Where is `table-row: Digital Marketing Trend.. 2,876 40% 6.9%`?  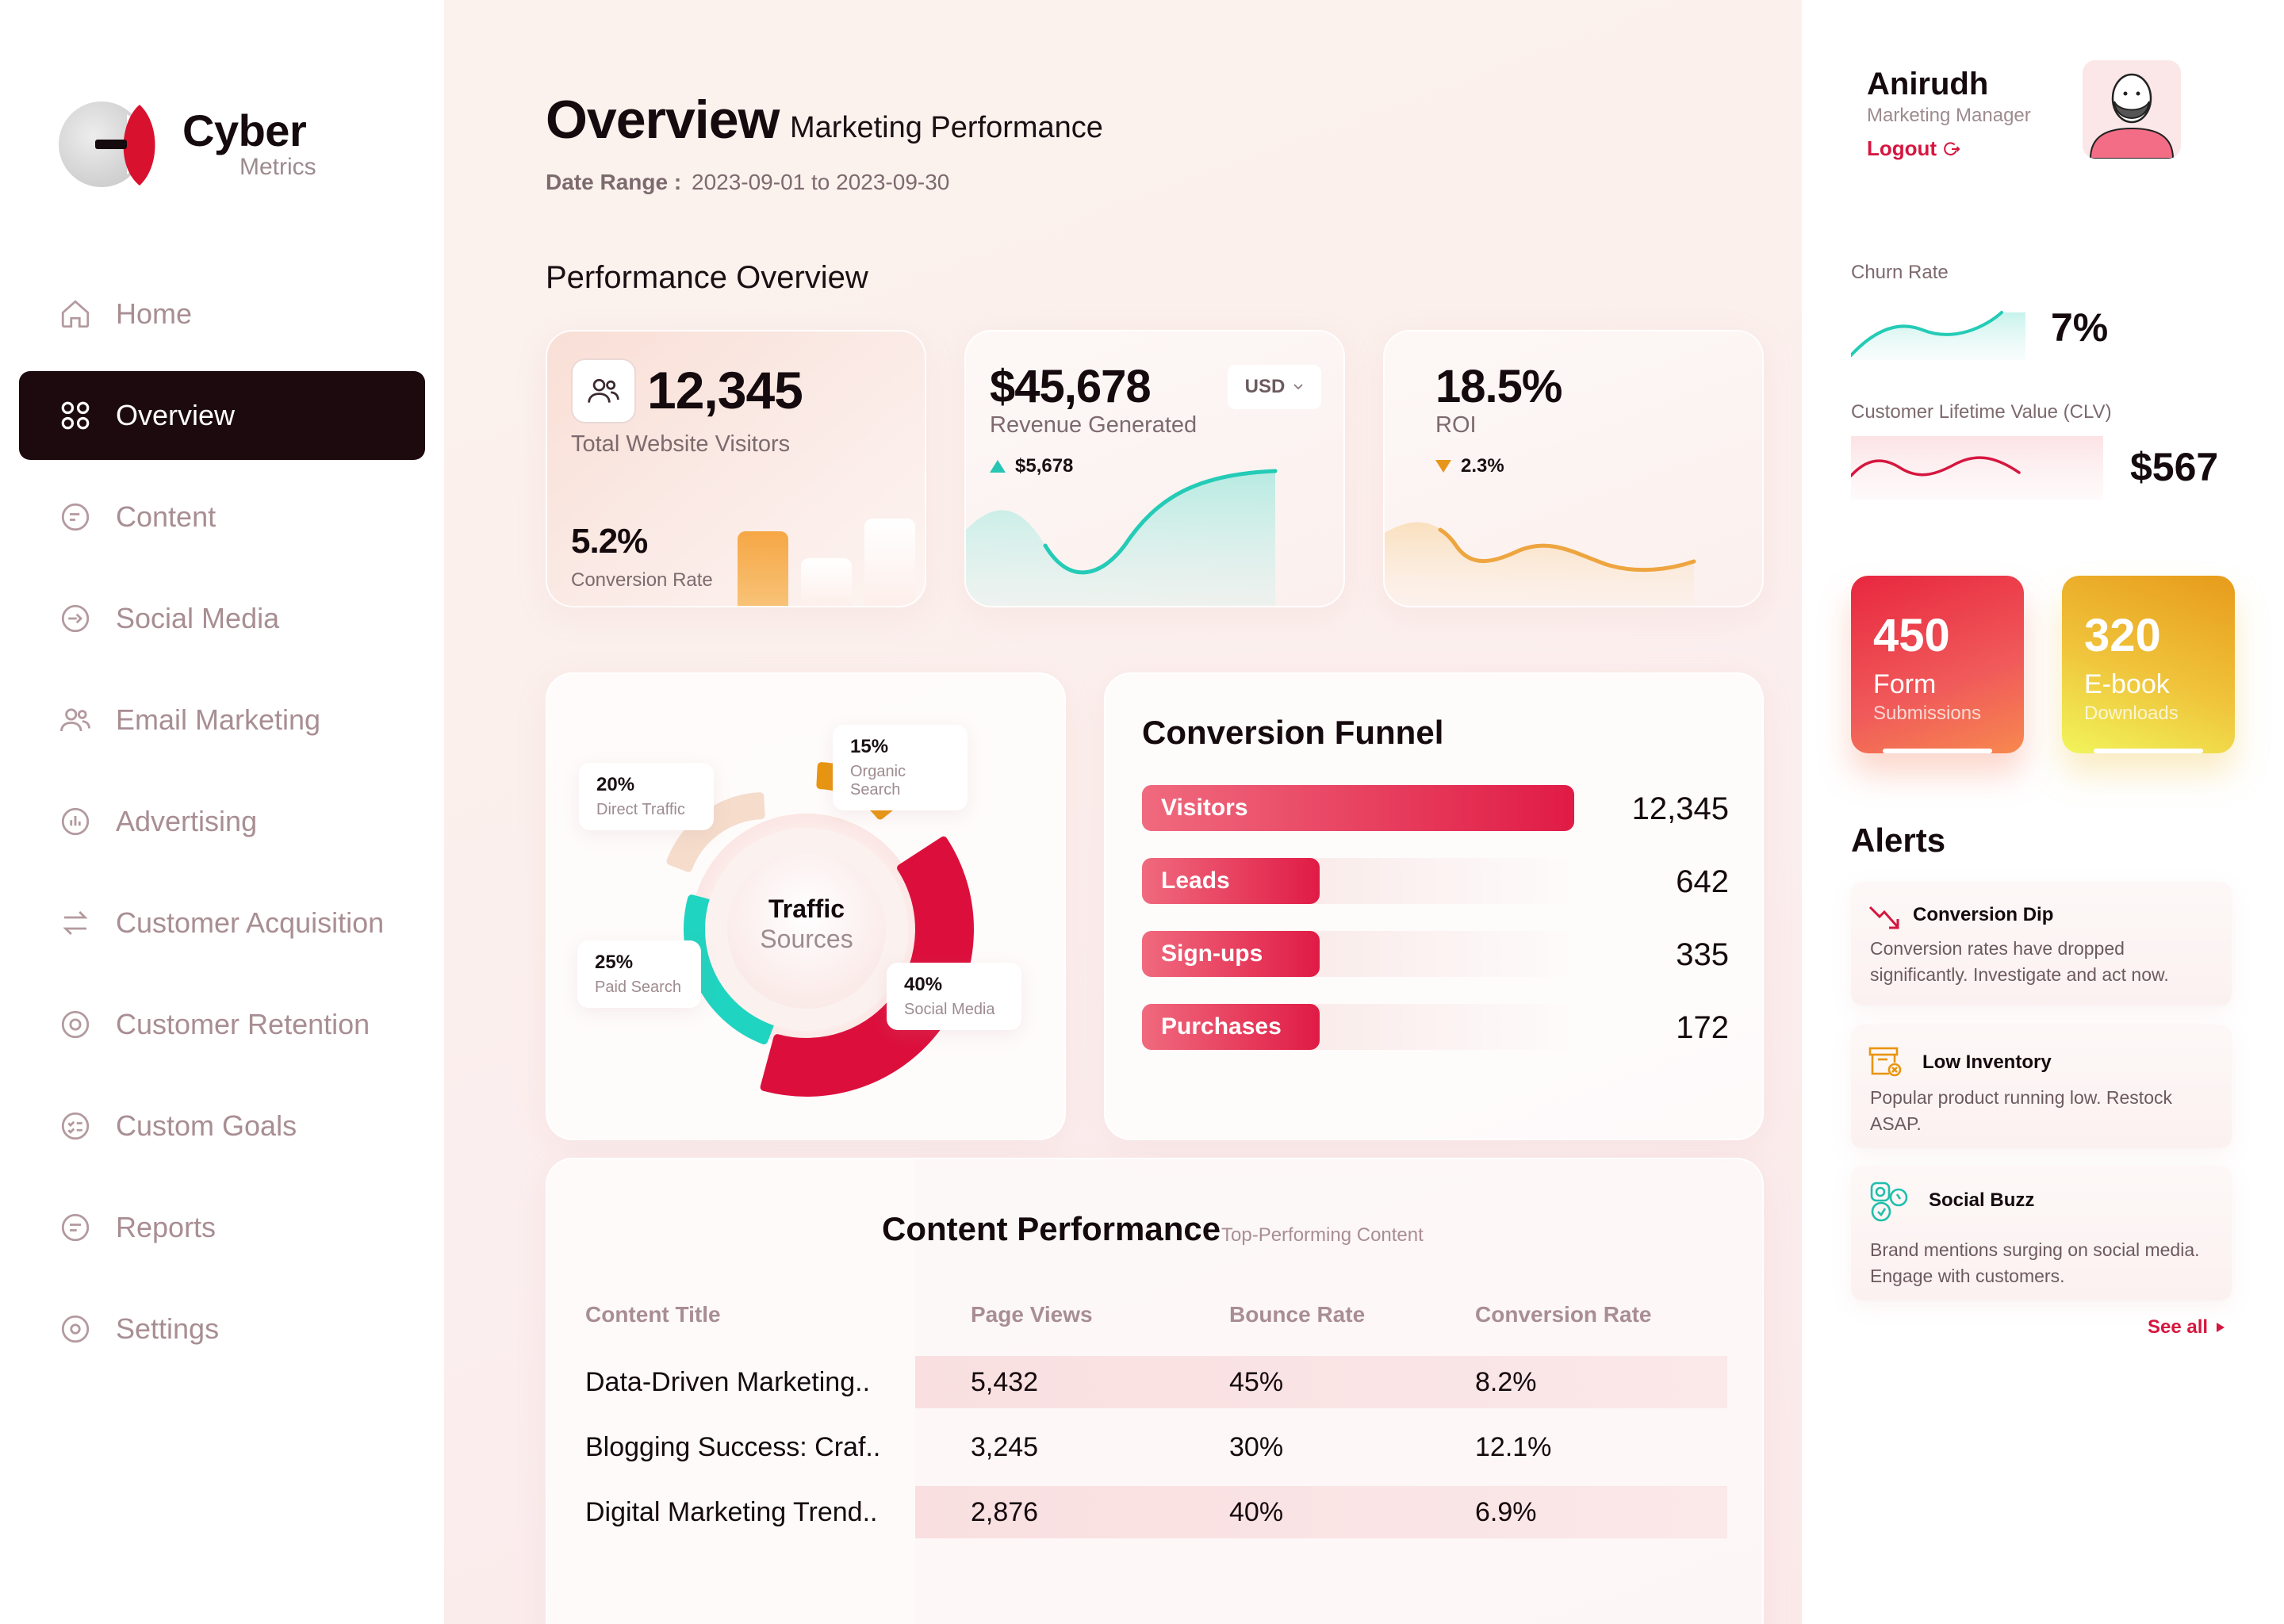
table-row: Digital Marketing Trend.. 2,876 40% 6.9% is located at coordinates (1154, 1512).